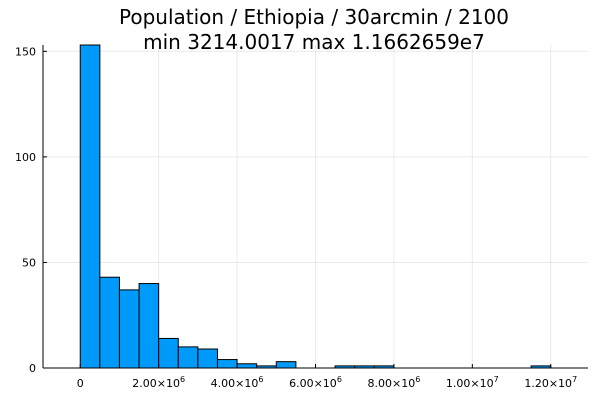  Describe the element at coordinates (29, 262) in the screenshot. I see `y-tick-label: 50` at that location.